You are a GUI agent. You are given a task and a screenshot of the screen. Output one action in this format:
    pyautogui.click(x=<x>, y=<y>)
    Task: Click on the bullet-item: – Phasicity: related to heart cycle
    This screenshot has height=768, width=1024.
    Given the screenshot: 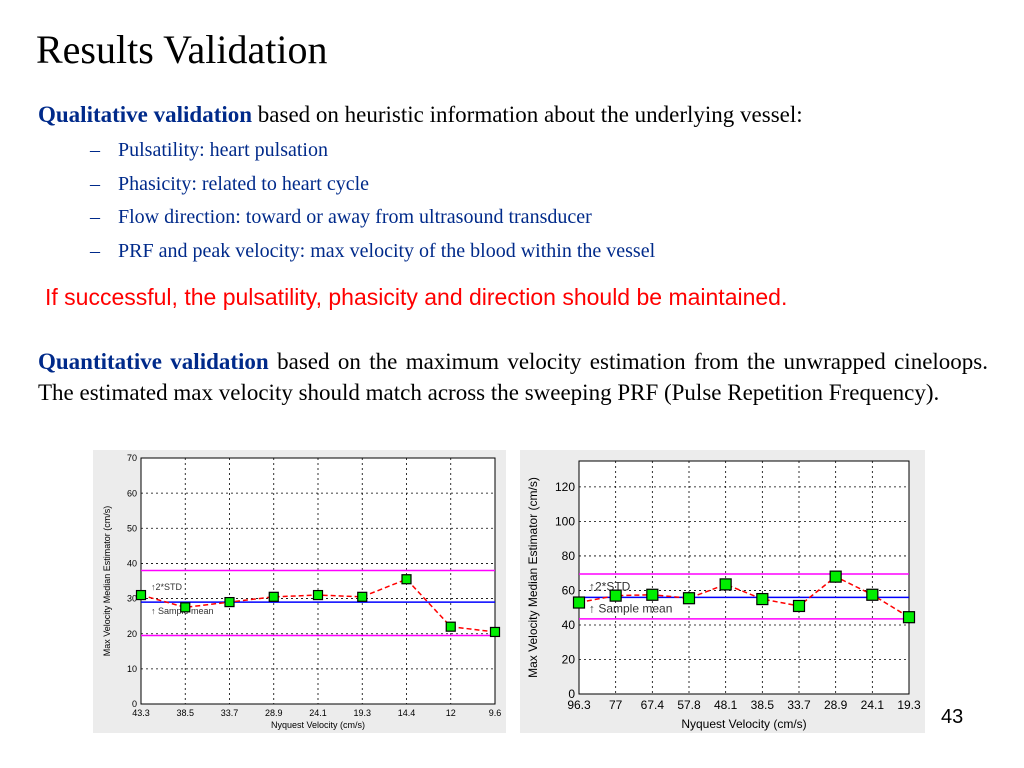 What is the action you would take?
    pyautogui.click(x=372, y=187)
    